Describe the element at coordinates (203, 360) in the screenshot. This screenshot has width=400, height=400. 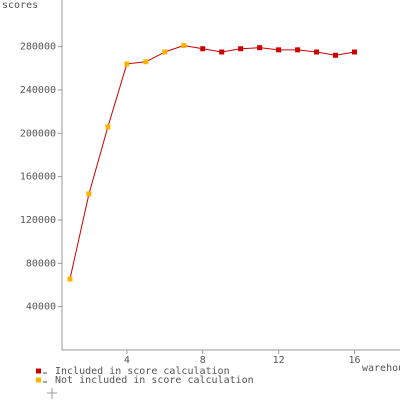
I see `x-tick-label: 8` at that location.